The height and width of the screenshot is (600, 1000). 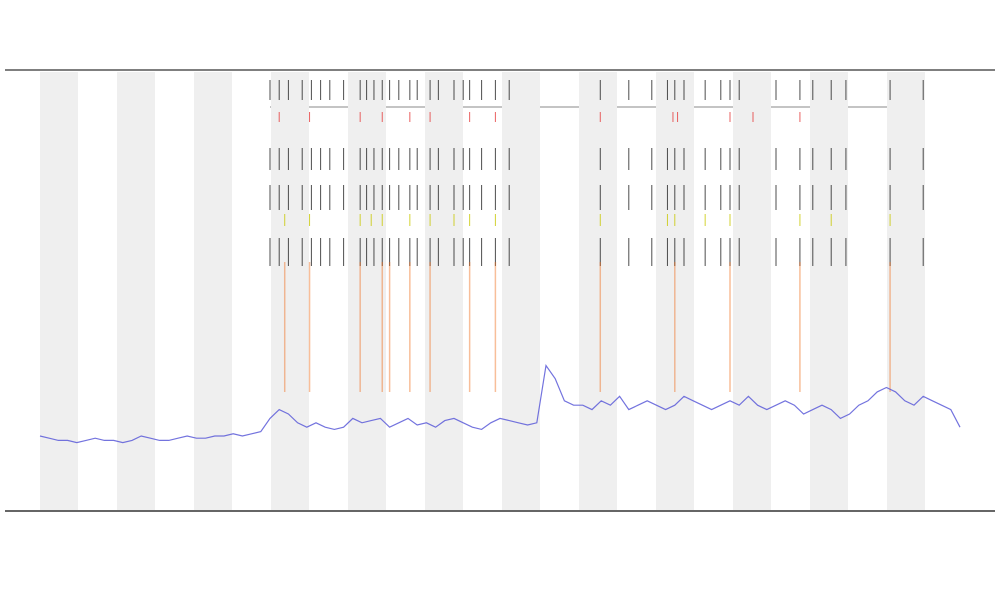 I want to click on plot, so click(x=500, y=403).